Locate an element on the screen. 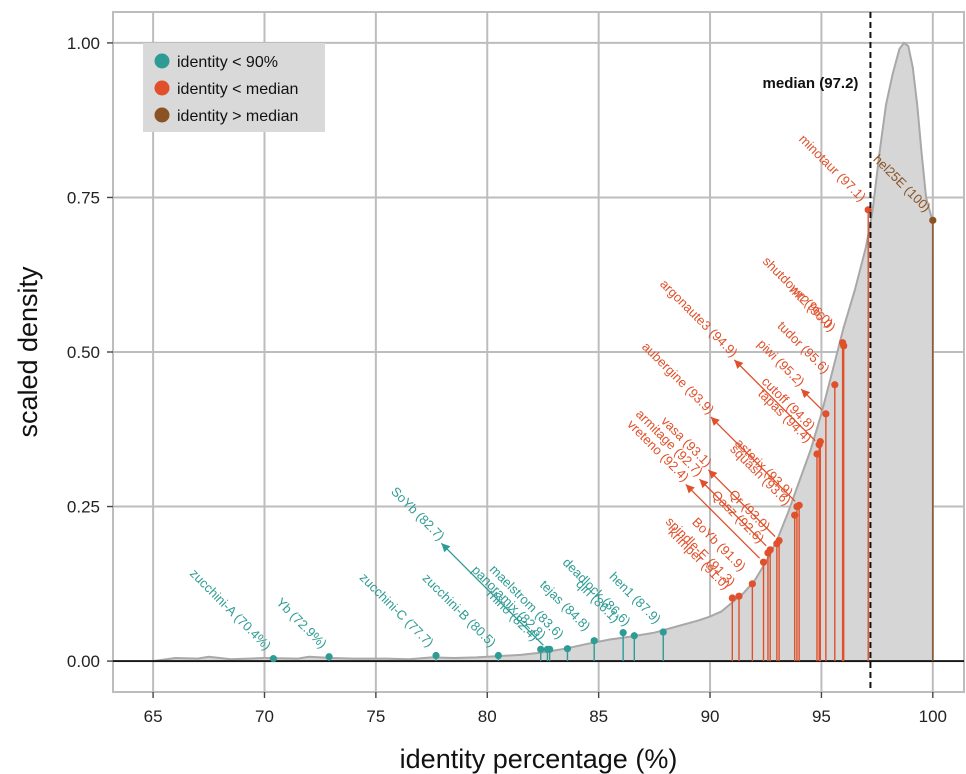 The image size is (966, 774). point-label: zucchini-A (70.4%) is located at coordinates (230, 609).